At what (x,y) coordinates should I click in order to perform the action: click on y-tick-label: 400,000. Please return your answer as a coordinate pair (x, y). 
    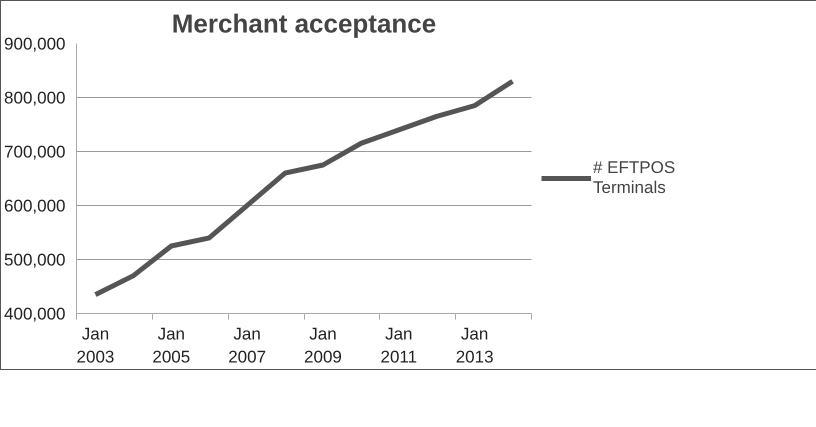
    Looking at the image, I should click on (35, 314).